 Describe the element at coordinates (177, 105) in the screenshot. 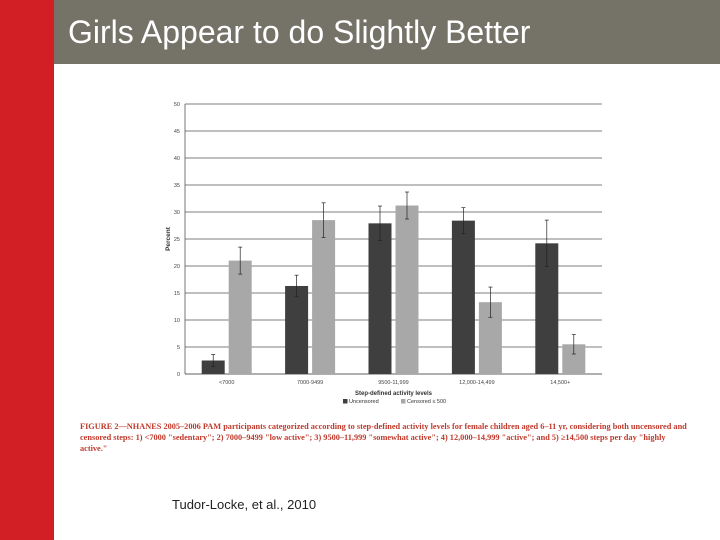

I see `y-tick-label: 50` at that location.